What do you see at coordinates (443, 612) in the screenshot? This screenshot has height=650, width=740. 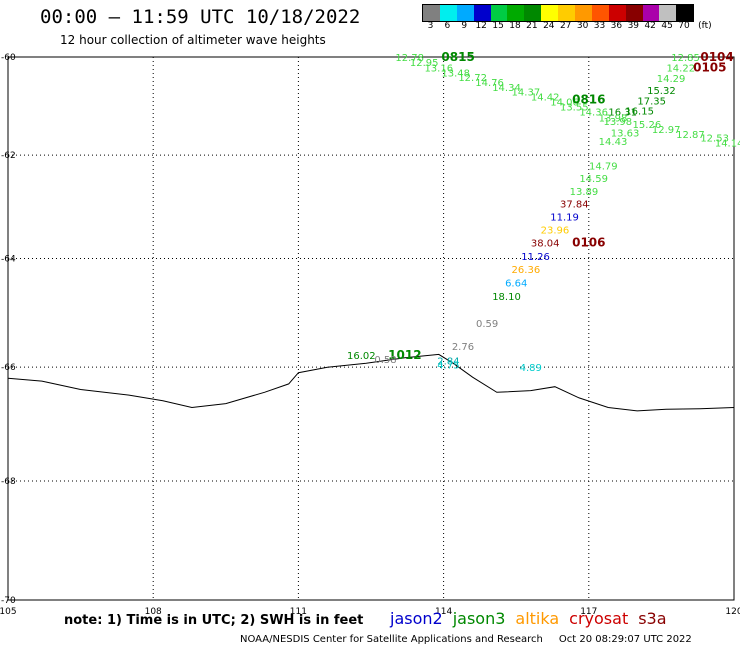 I see `longitude-tick-label: 114` at bounding box center [443, 612].